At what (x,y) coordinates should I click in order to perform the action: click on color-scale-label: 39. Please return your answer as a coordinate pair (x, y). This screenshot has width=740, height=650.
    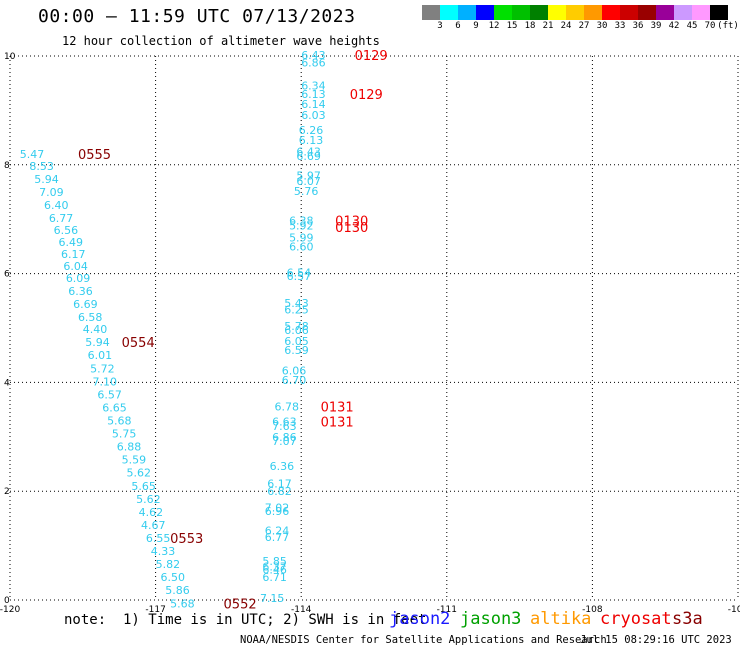
    Looking at the image, I should click on (656, 26).